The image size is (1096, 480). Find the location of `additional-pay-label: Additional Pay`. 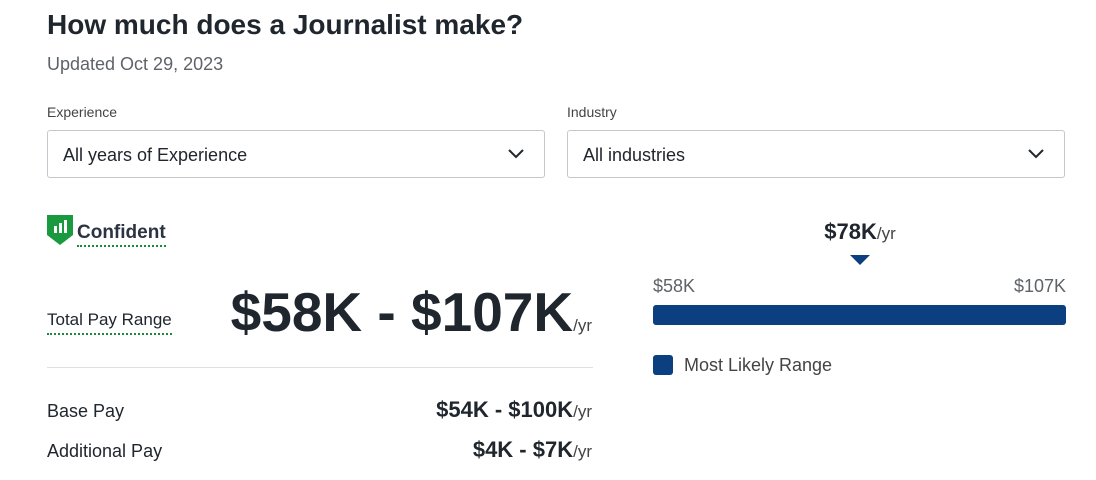

additional-pay-label: Additional Pay is located at coordinates (105, 451).